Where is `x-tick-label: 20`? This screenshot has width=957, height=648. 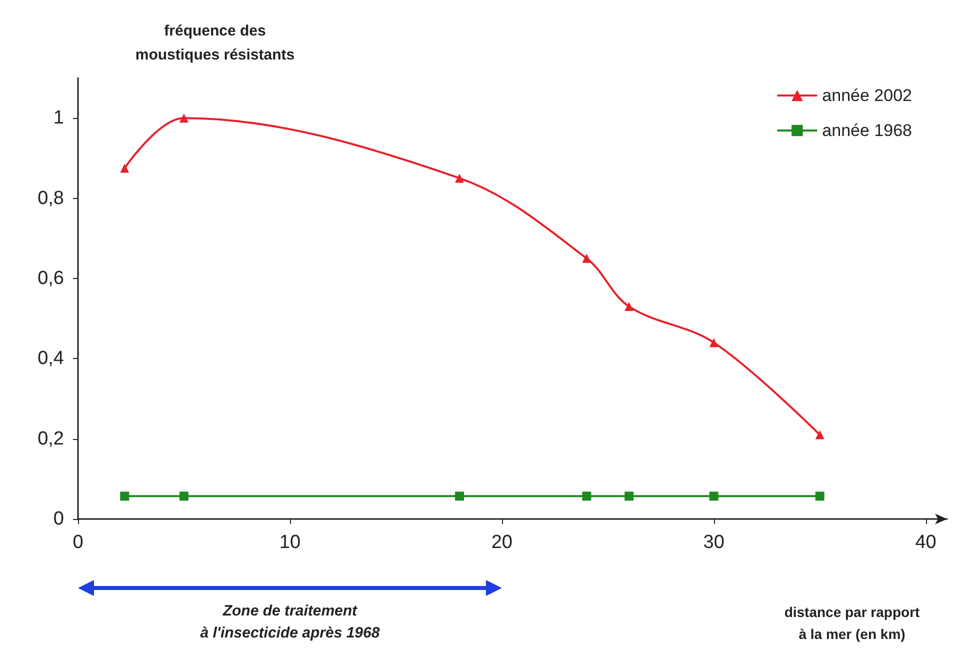 x-tick-label: 20 is located at coordinates (501, 542).